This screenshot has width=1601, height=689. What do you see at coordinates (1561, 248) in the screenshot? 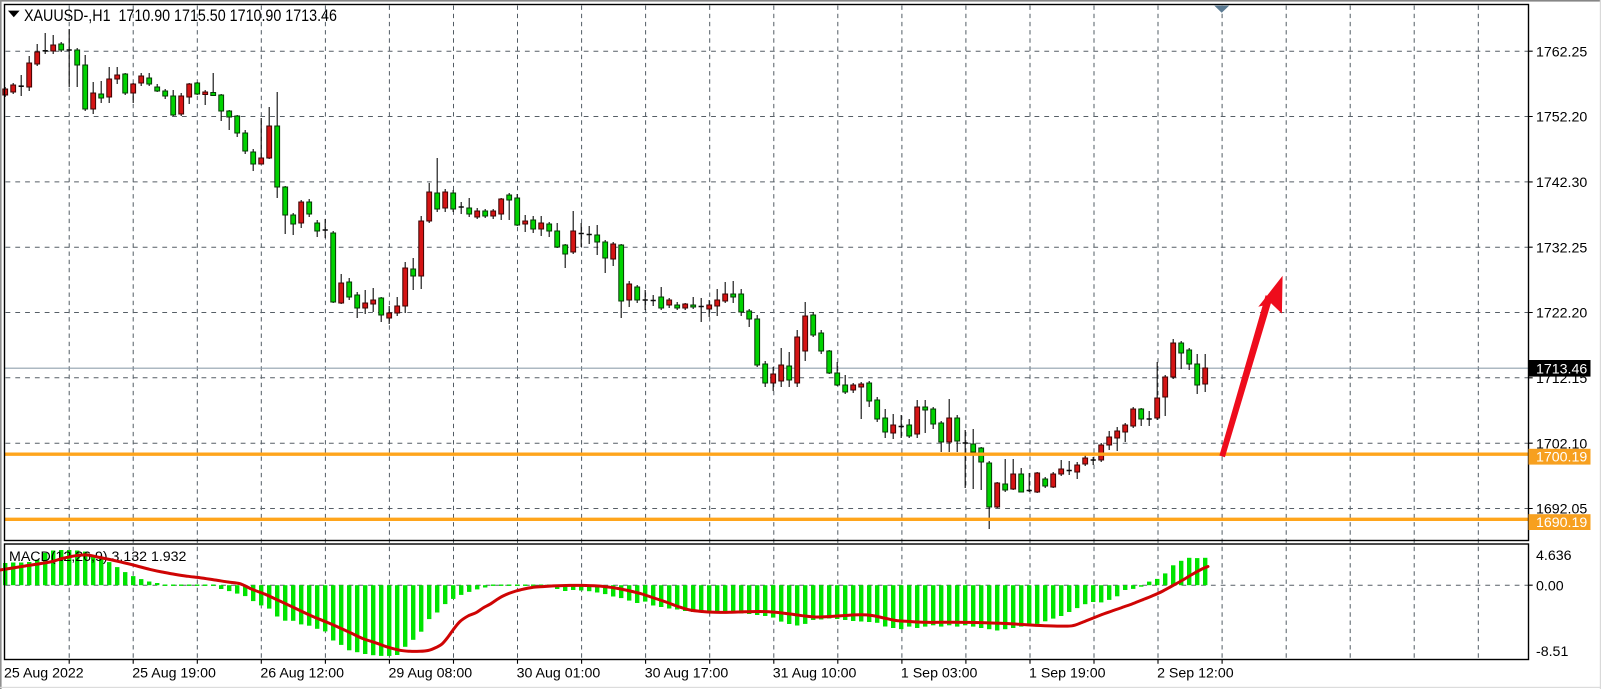
I see `svg-text: 1732.25` at bounding box center [1561, 248].